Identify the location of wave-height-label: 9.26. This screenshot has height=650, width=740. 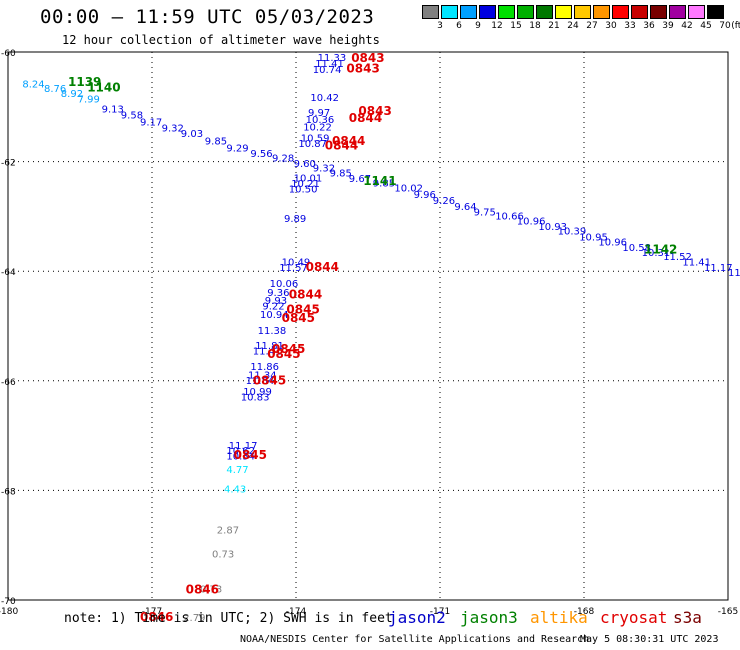
(444, 201).